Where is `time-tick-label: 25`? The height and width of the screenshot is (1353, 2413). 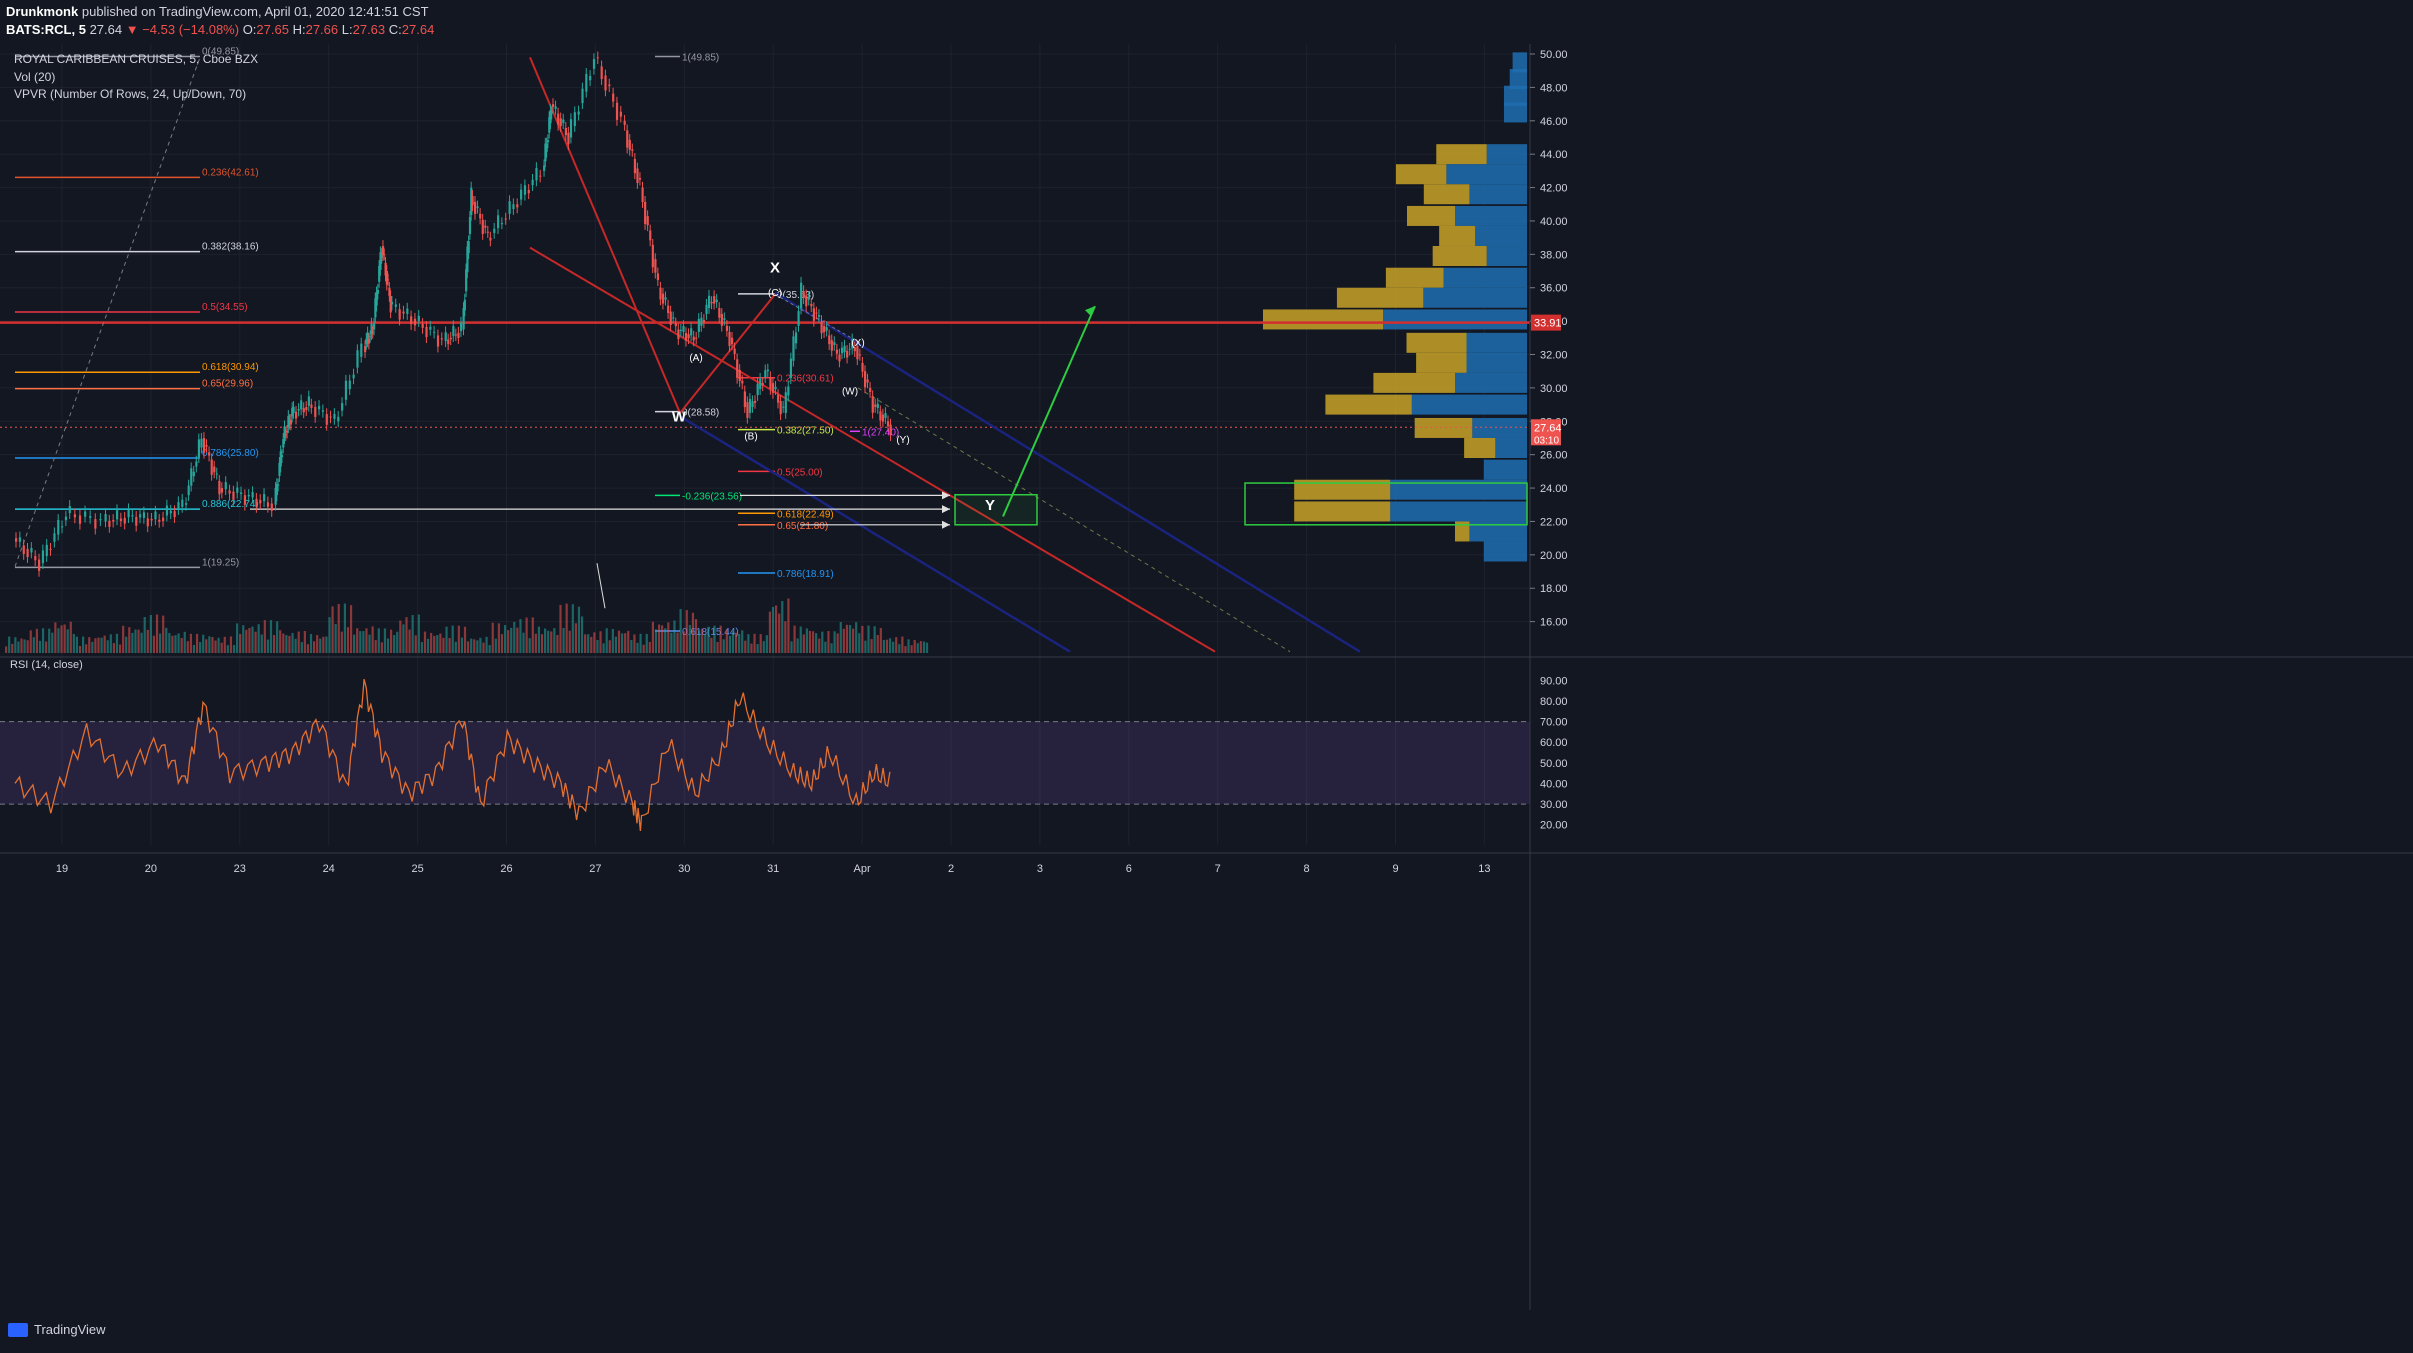
time-tick-label: 25 is located at coordinates (417, 869).